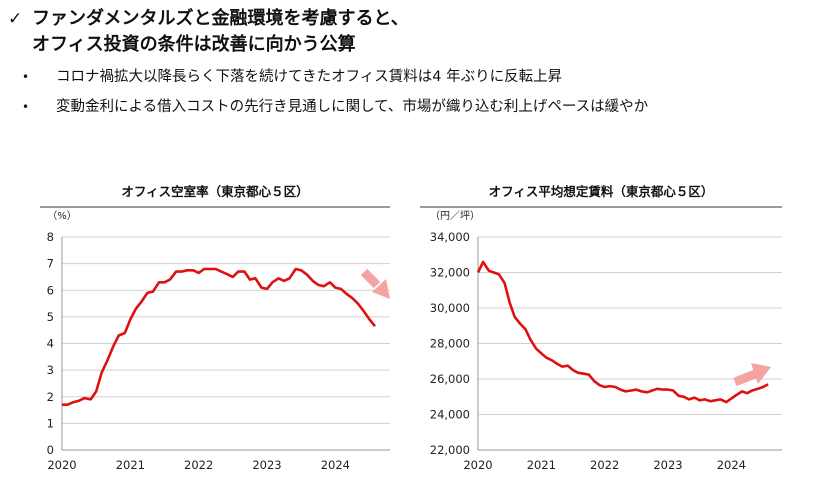 Image resolution: width=822 pixels, height=482 pixels. What do you see at coordinates (194, 44) in the screenshot?
I see `headline-2: オフィス投資の条件は改善に向かう公算` at bounding box center [194, 44].